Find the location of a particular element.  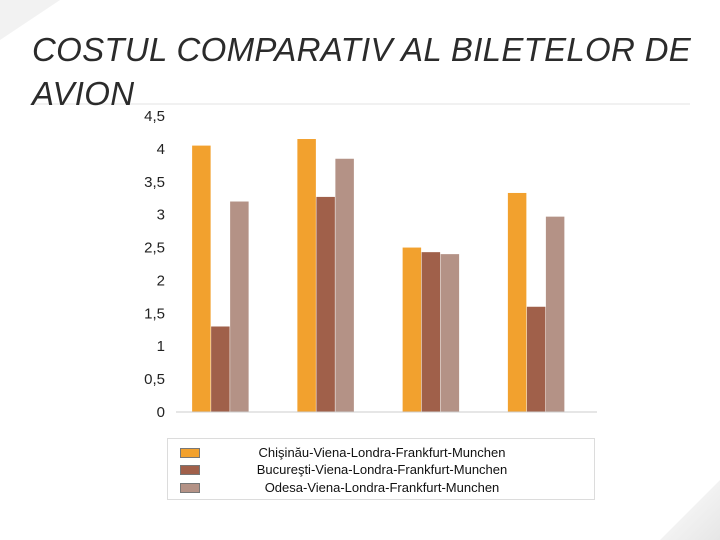

y-tick-label: 4,5 is located at coordinates (154, 116).